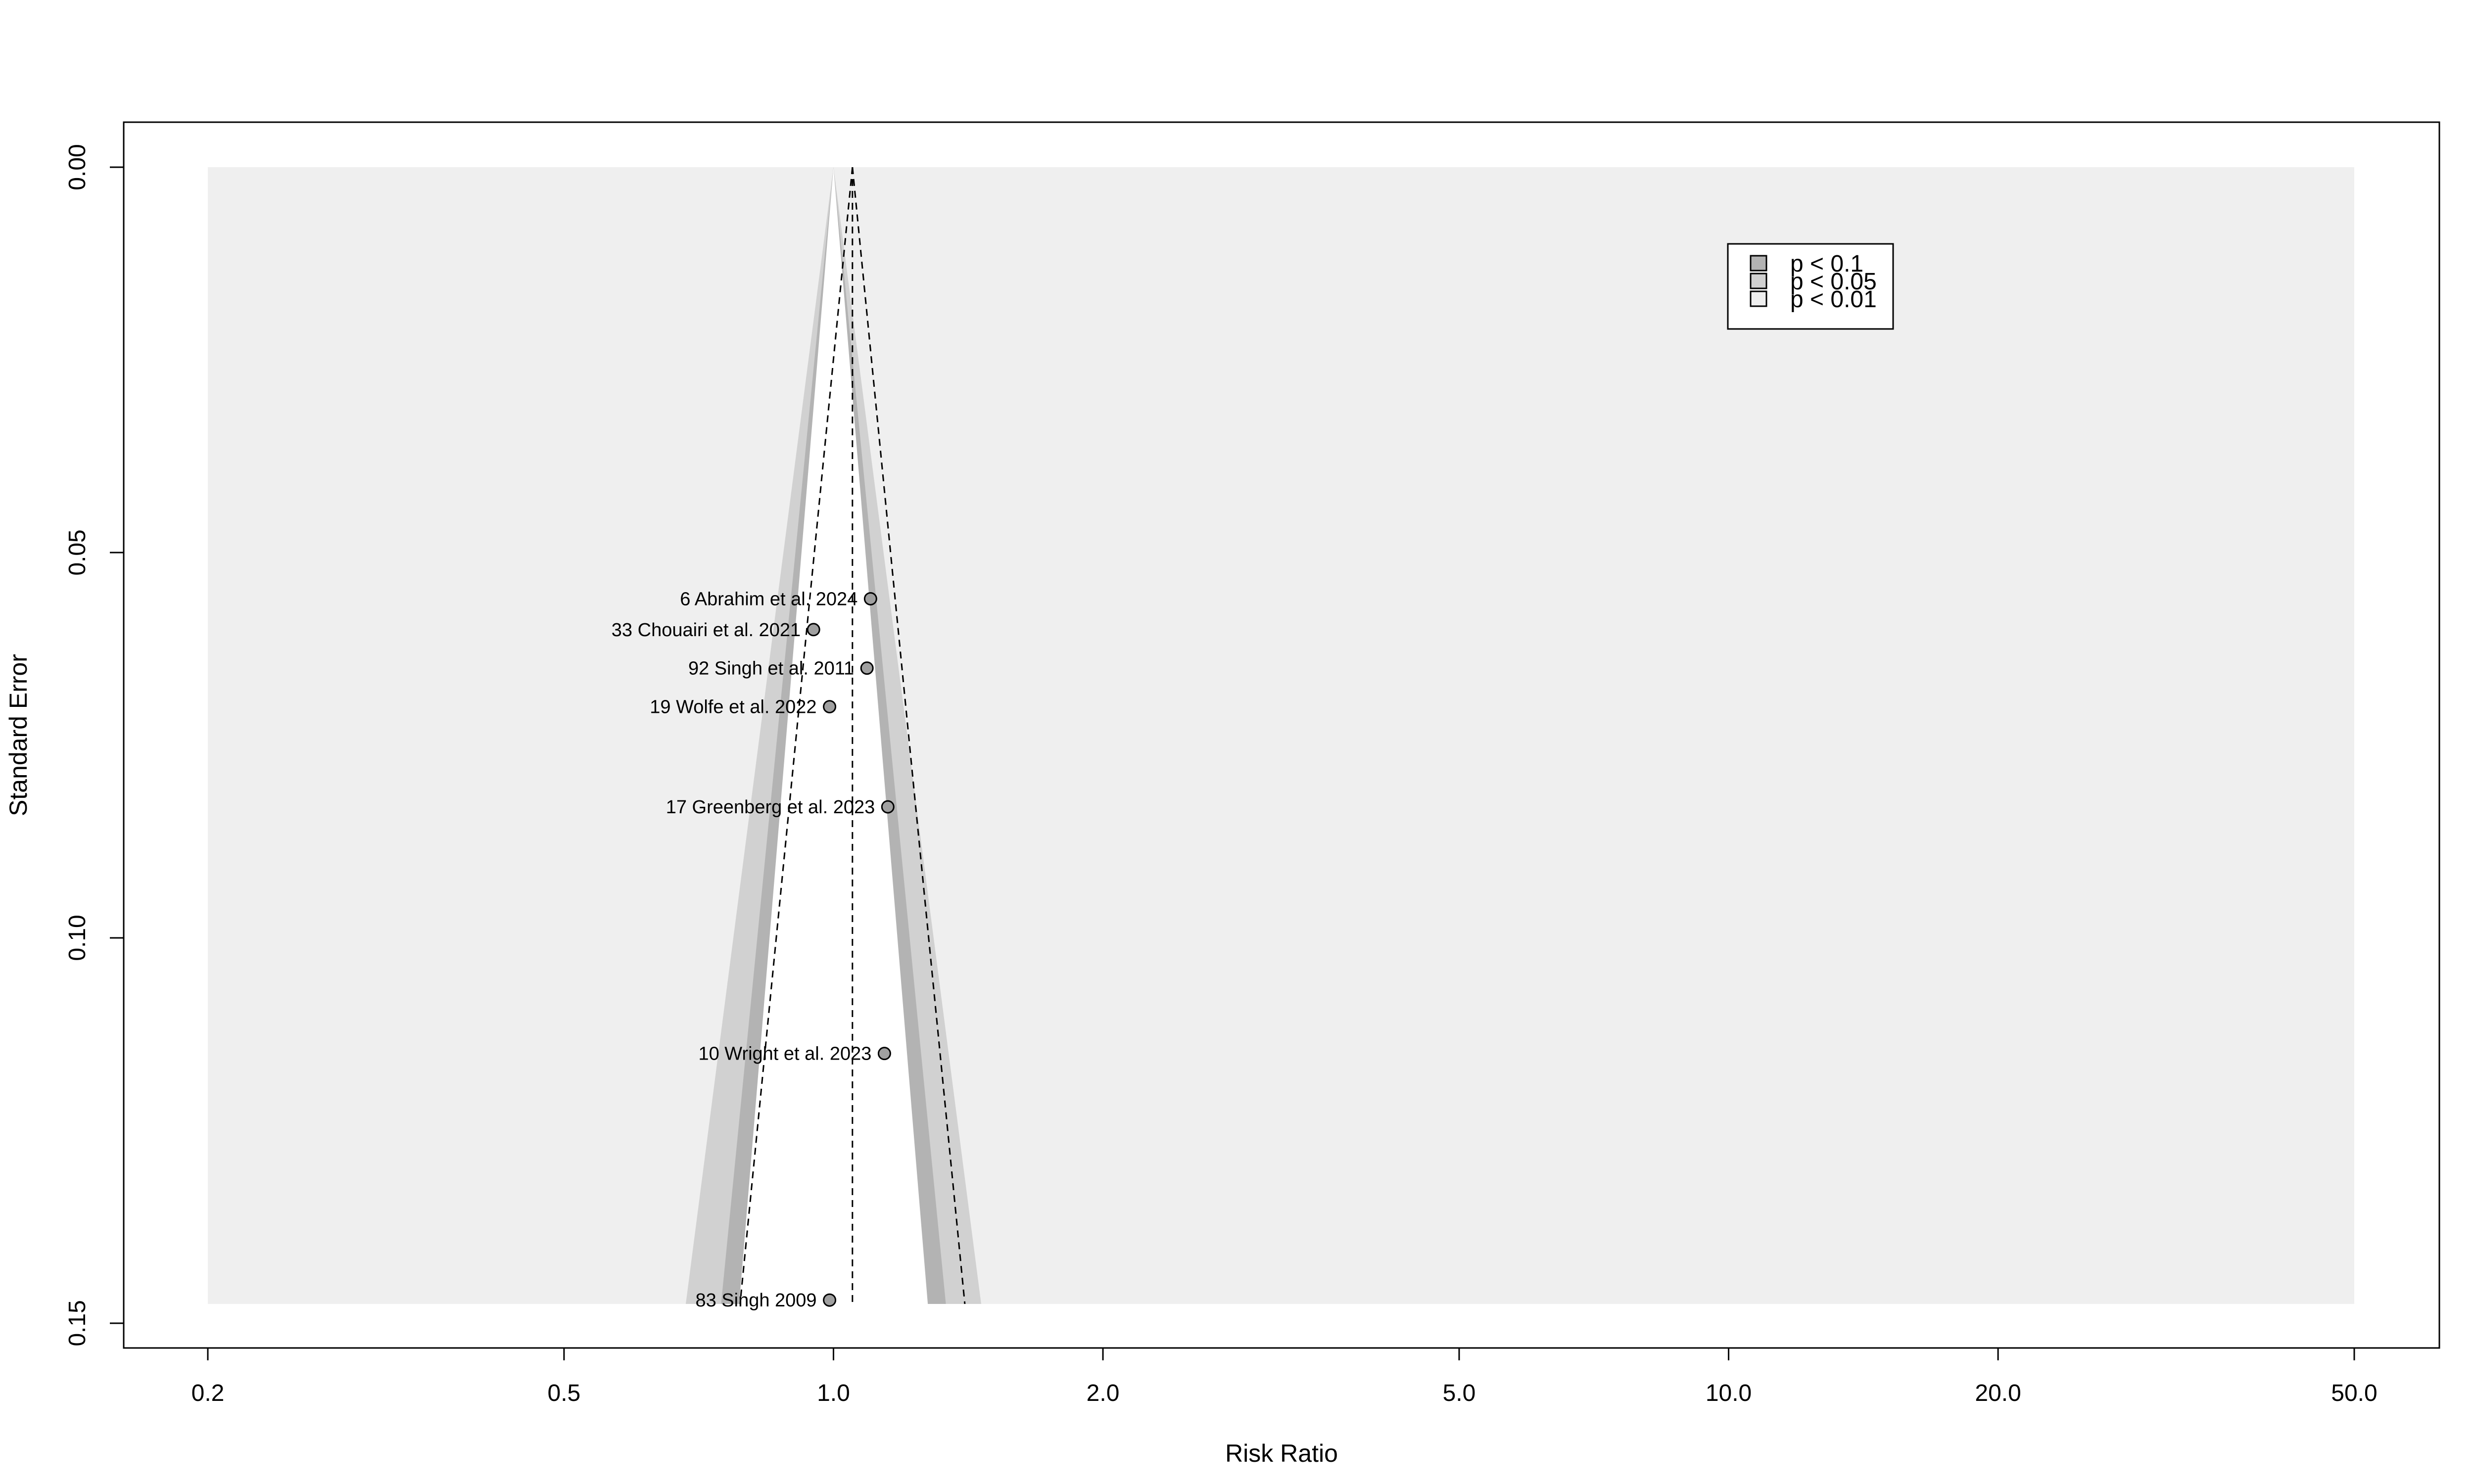  I want to click on x-tick-label: 50.0, so click(2354, 1393).